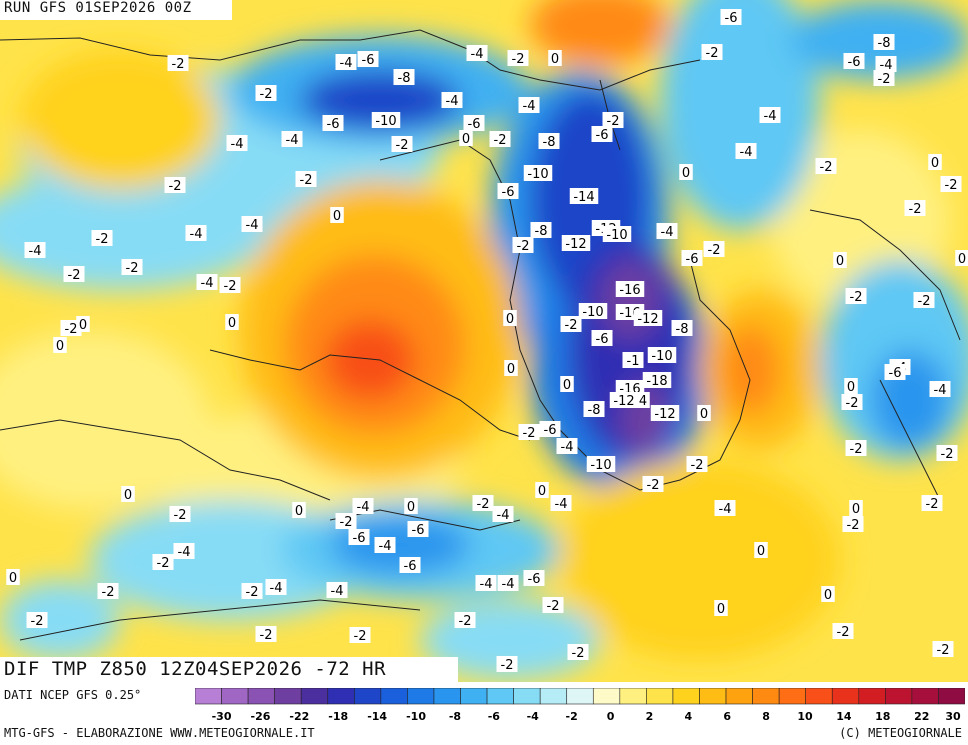 The image size is (968, 745). I want to click on legend-tick-label: -26, so click(261, 716).